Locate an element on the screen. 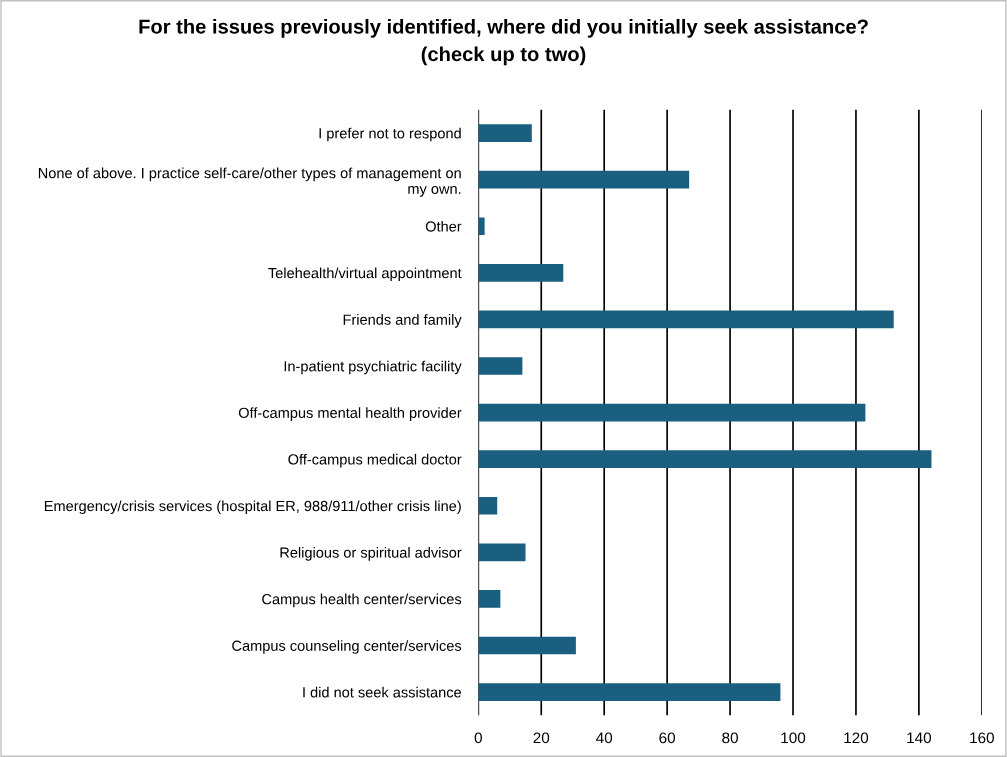 The width and height of the screenshot is (1007, 757). x-tick-label: 0 is located at coordinates (478, 738).